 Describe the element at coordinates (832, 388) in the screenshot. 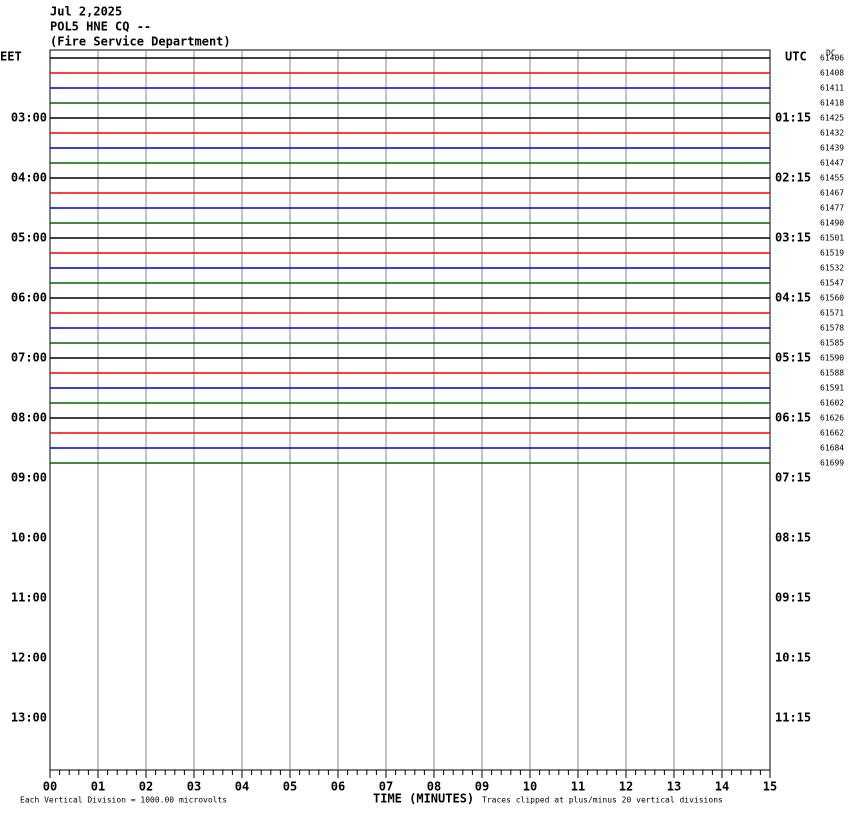

I see `dc-label: 61591` at that location.